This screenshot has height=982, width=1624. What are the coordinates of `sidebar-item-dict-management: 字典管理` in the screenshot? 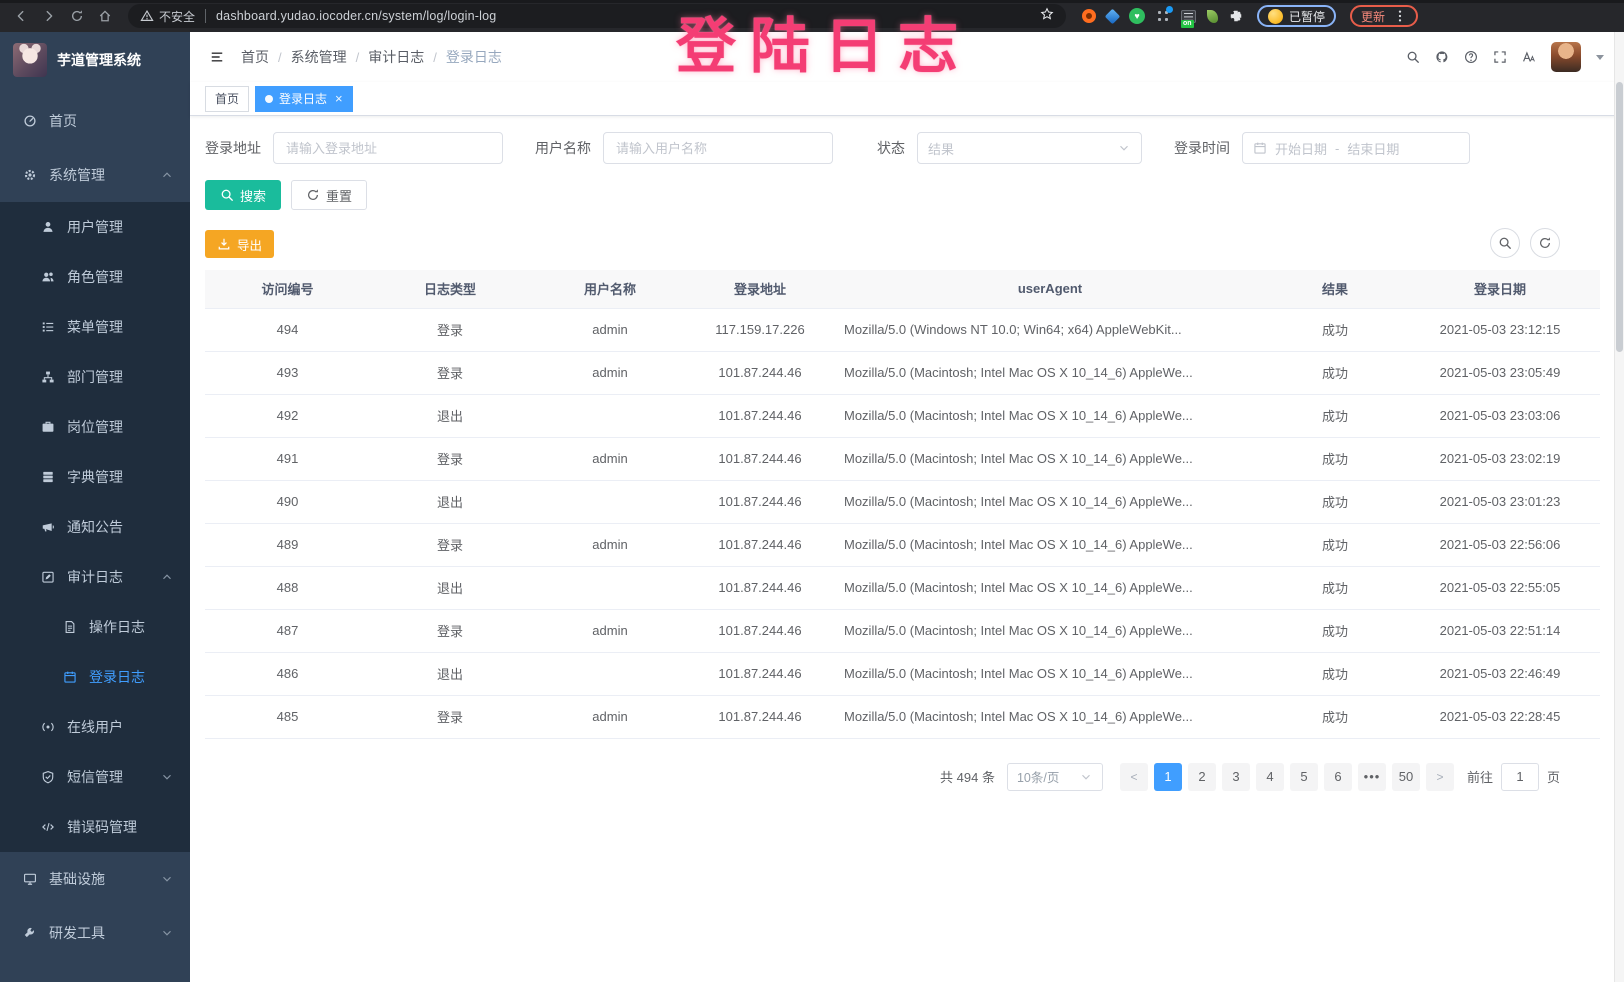 It's located at (95, 477).